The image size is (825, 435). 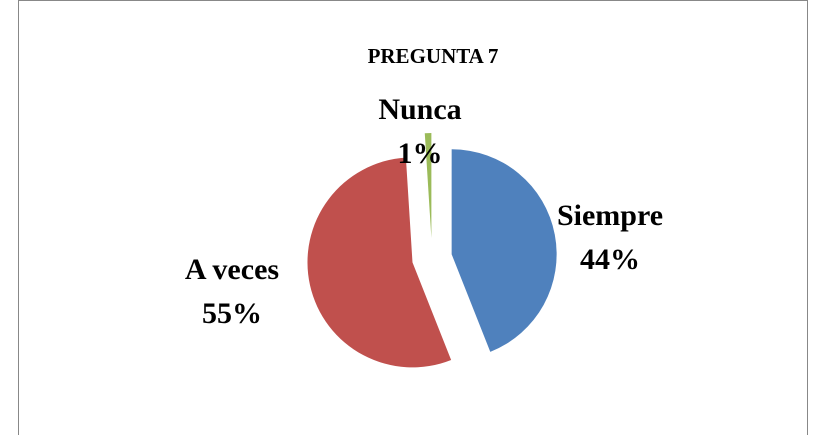 I want to click on chart-title: PREGUNTA 7, so click(x=433, y=56).